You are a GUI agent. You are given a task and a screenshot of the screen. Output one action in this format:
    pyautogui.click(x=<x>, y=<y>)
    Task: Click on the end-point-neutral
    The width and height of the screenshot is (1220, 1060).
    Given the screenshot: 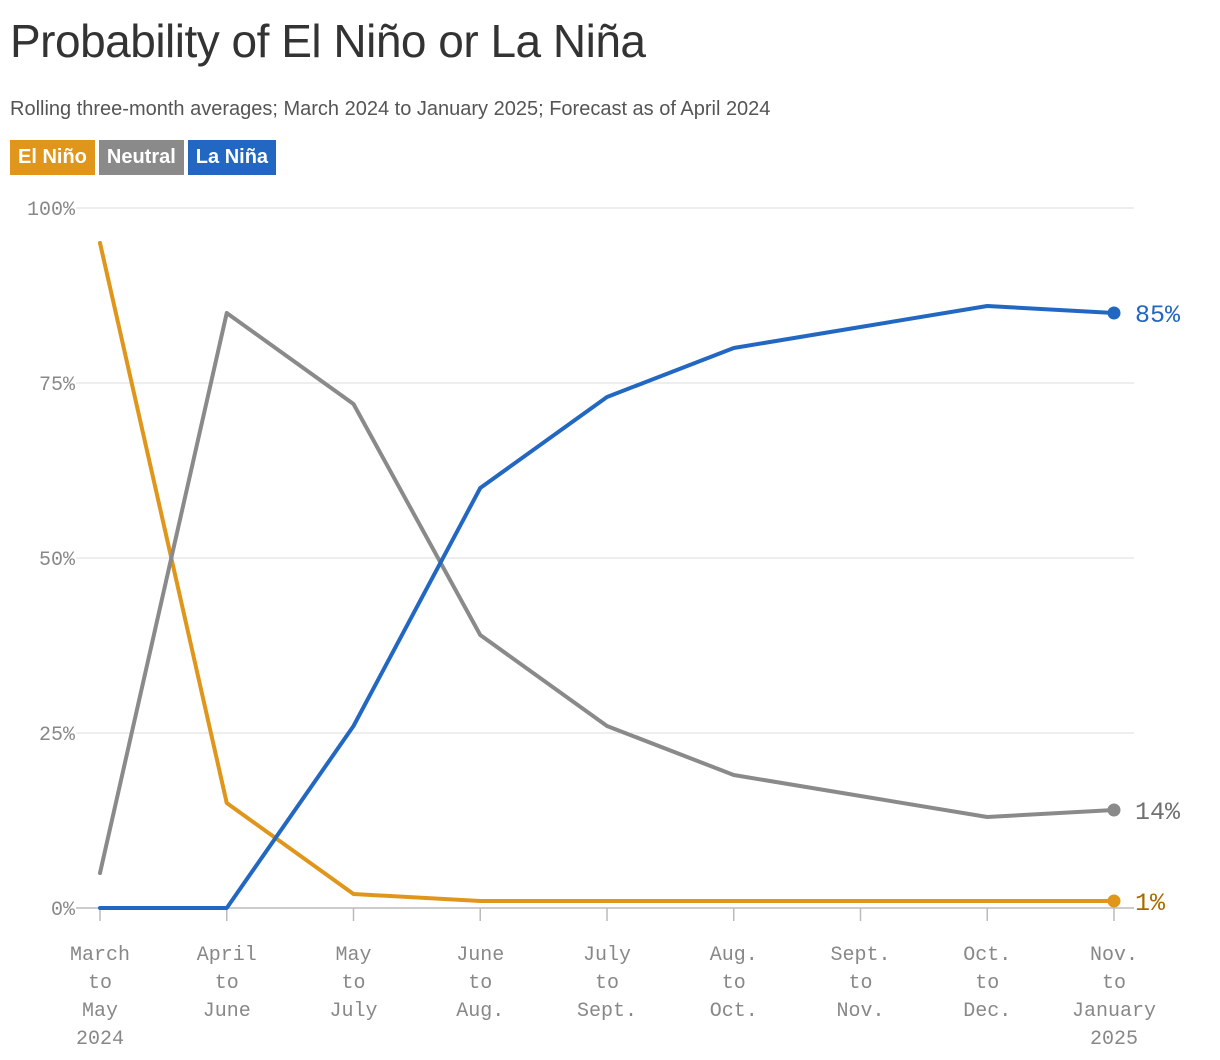 What is the action you would take?
    pyautogui.click(x=1114, y=810)
    